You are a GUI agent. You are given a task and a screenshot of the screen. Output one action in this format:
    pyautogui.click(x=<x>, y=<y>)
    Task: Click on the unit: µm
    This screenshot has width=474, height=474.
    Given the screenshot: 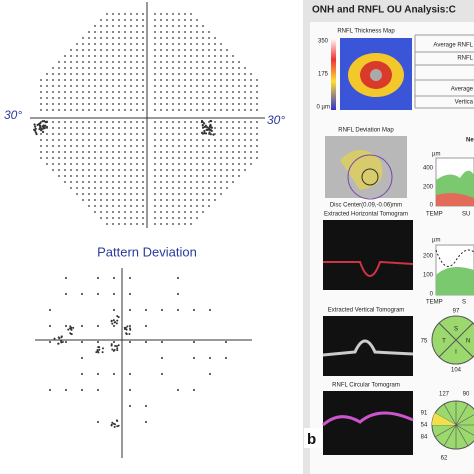 What is the action you would take?
    pyautogui.click(x=436, y=241)
    